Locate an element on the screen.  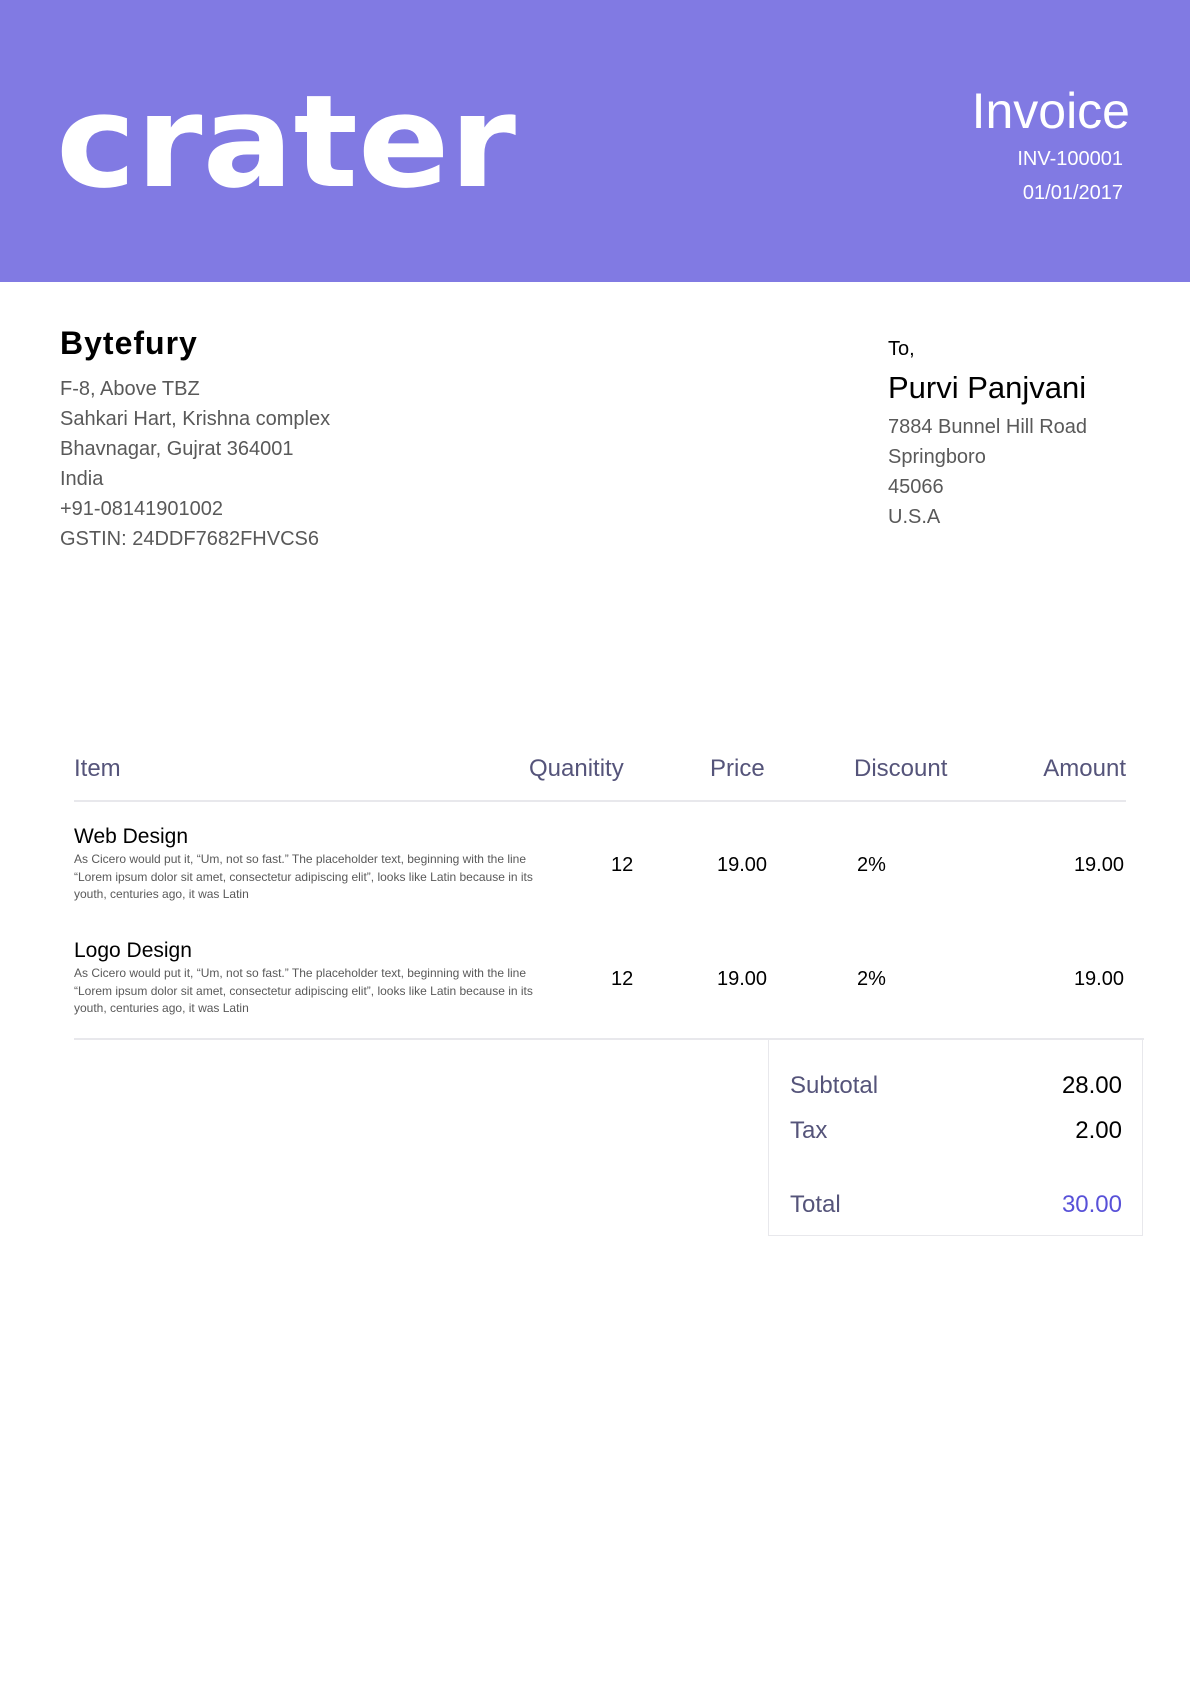
company-address-line: F-8, Above TBZ is located at coordinates (130, 389).